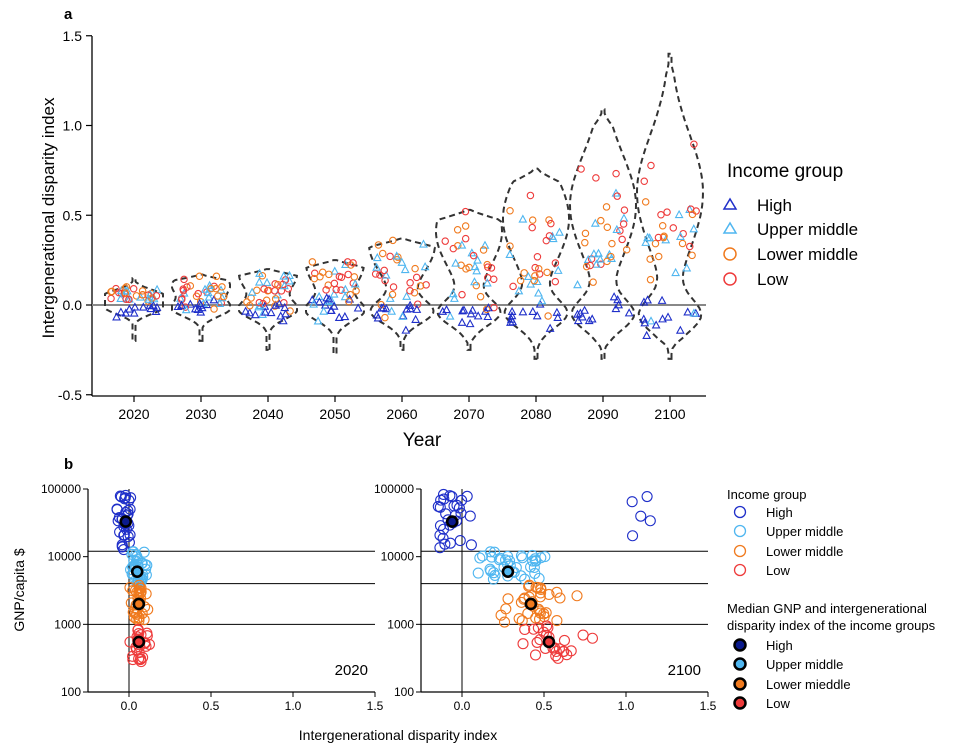  What do you see at coordinates (19, 589) in the screenshot?
I see `panel-b-ylabel: GNP/capita $` at bounding box center [19, 589].